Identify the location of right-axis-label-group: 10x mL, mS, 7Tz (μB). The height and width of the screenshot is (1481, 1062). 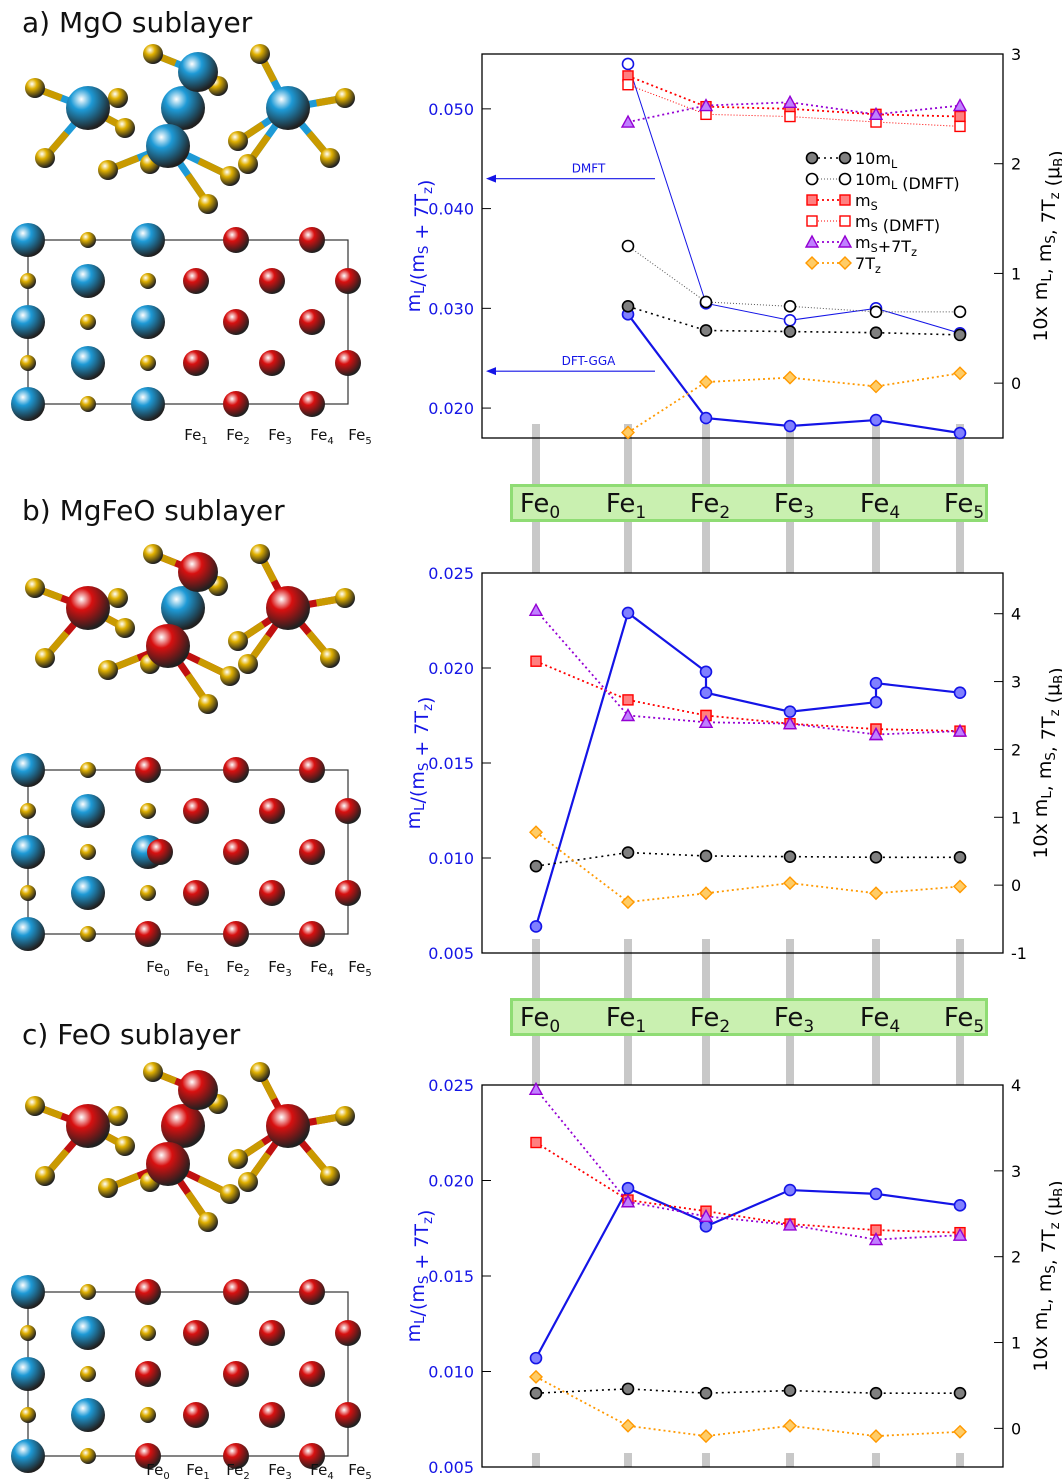
(1046, 245).